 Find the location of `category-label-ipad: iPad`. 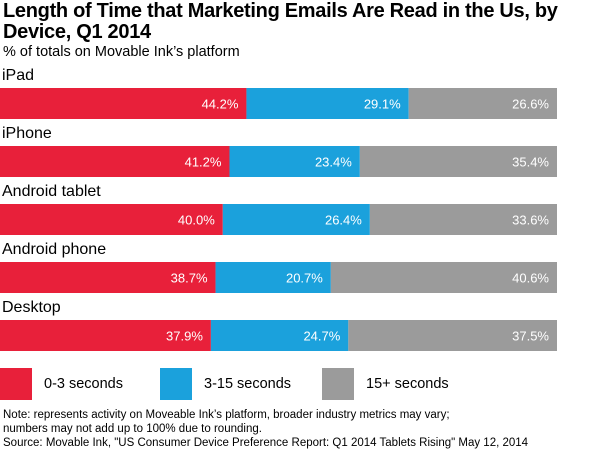

category-label-ipad: iPad is located at coordinates (18, 75).